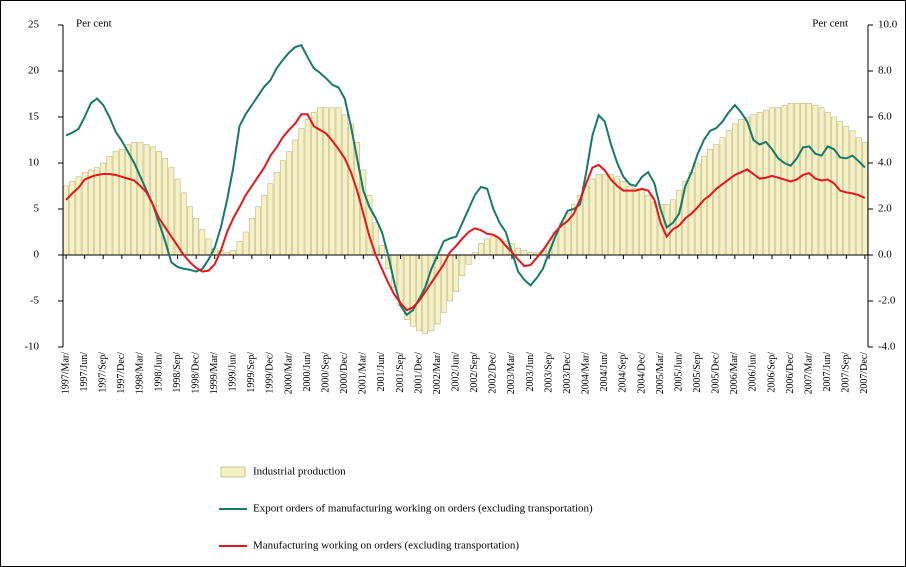 The width and height of the screenshot is (906, 567). I want to click on x-tick-label: 1998/Jun/, so click(158, 372).